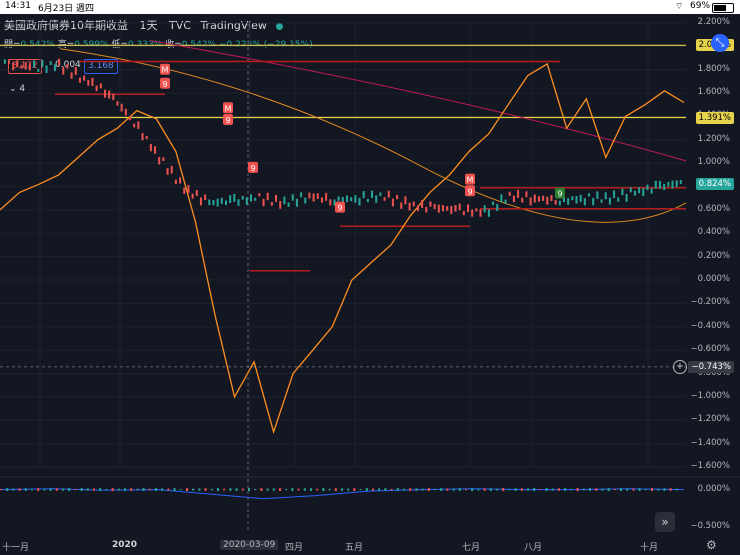  I want to click on x-tick-label: 2020-03-09, so click(249, 545).